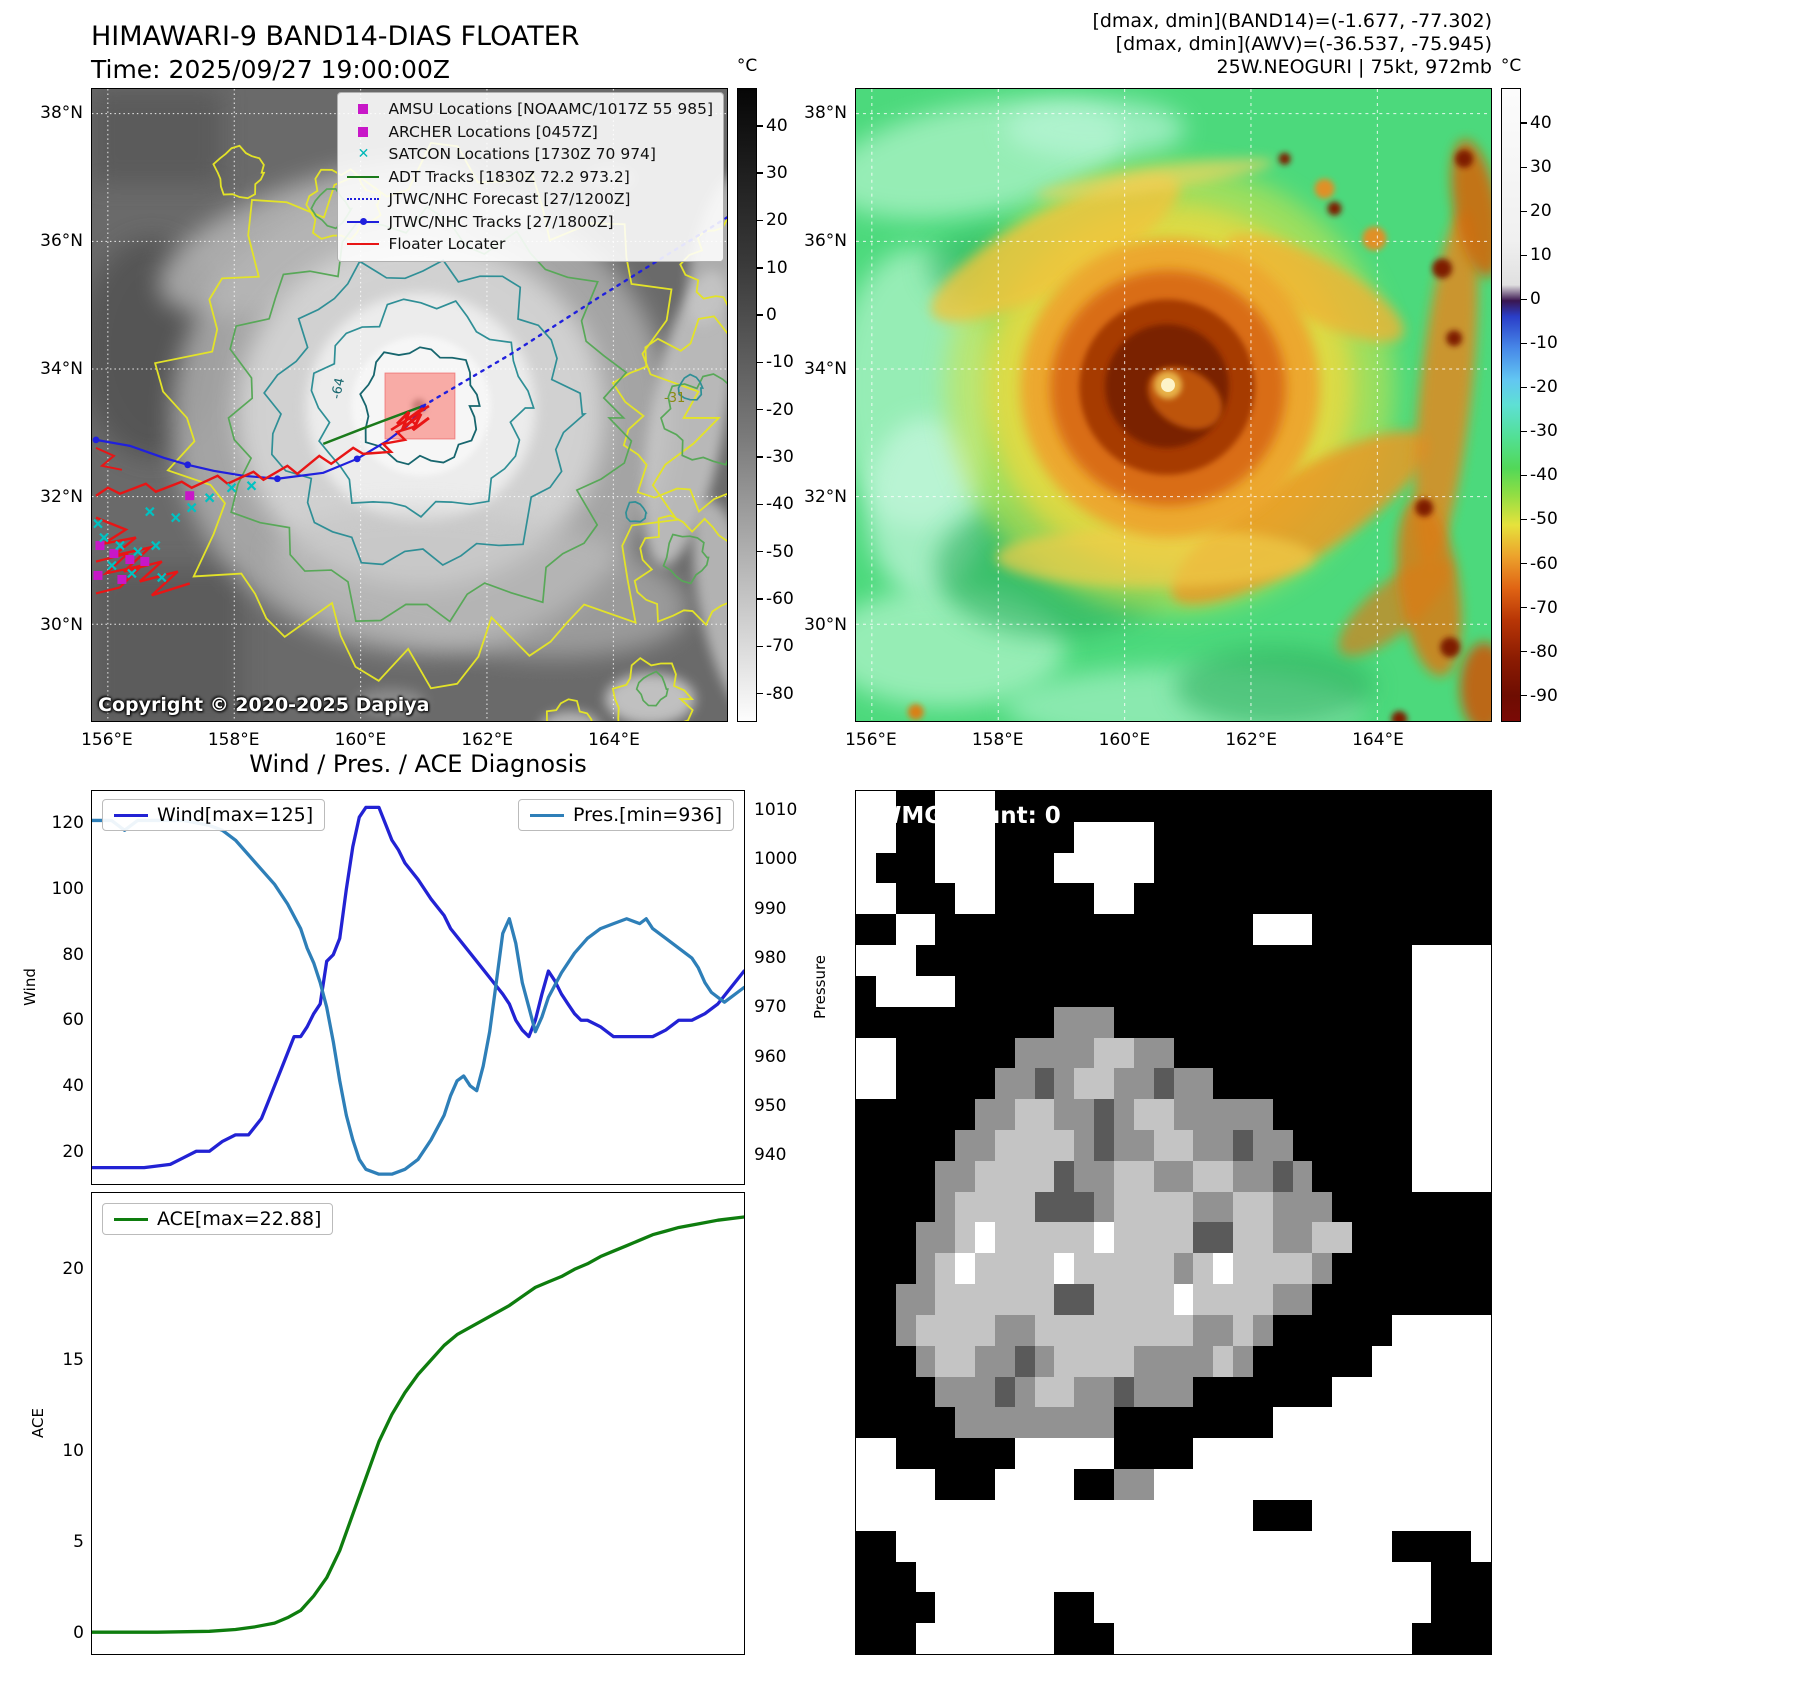 Image resolution: width=1797 pixels, height=1690 pixels. I want to click on panel_ir-cbar-ticklabel: -50, so click(780, 551).